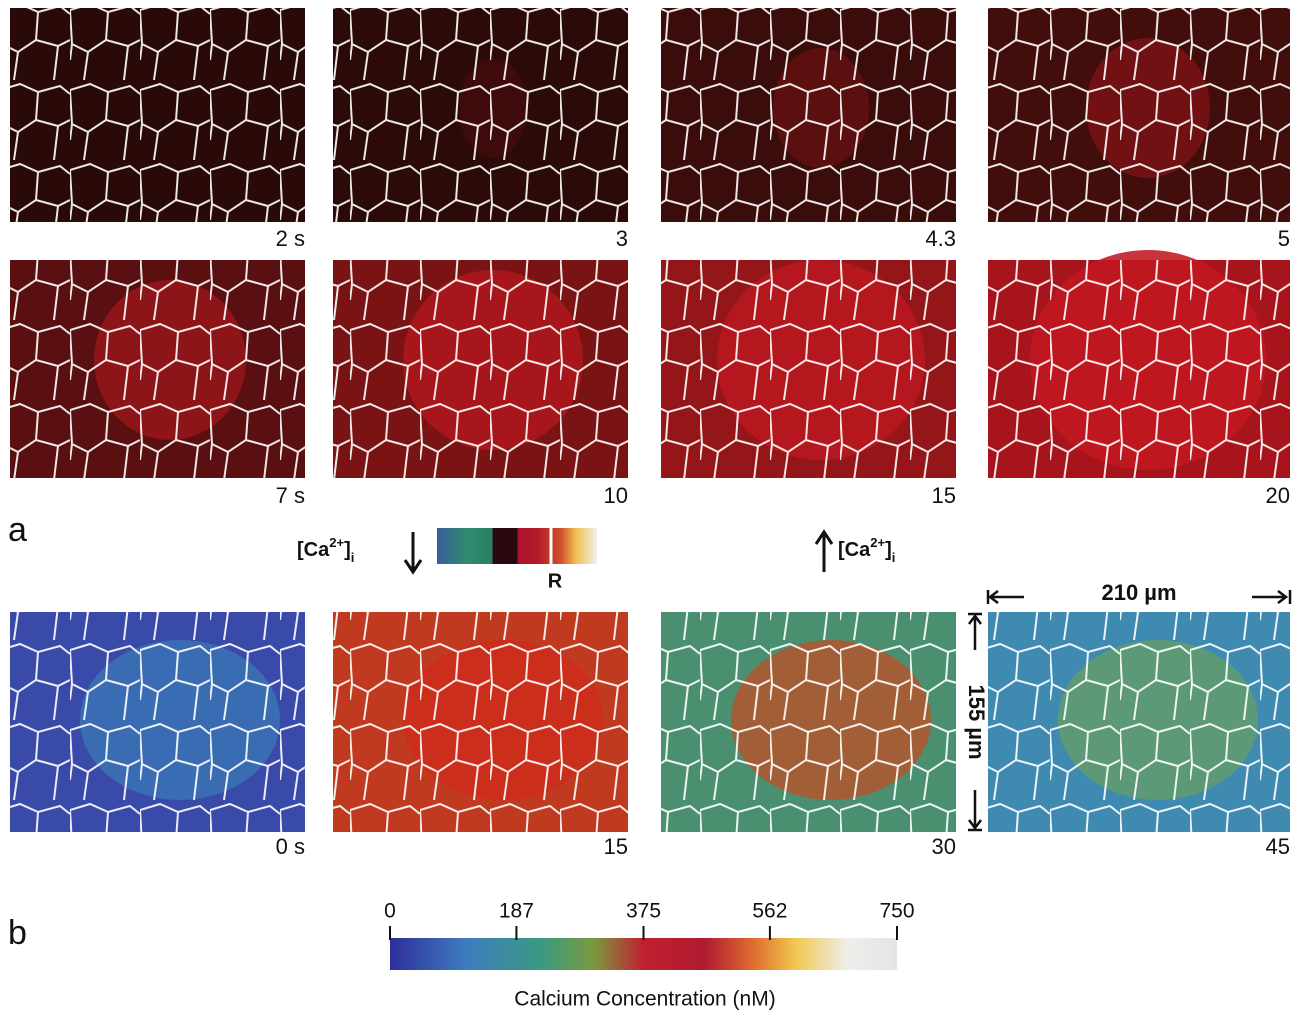 This screenshot has width=1299, height=1015. Describe the element at coordinates (290, 846) in the screenshot. I see `frame-time: 0 s` at that location.